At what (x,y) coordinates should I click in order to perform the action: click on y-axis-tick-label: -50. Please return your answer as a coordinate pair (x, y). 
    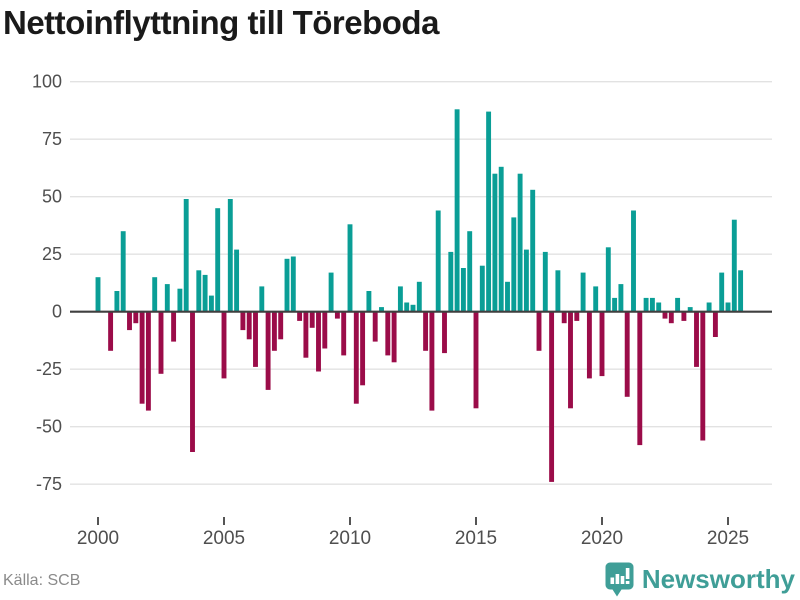
    Looking at the image, I should click on (49, 427).